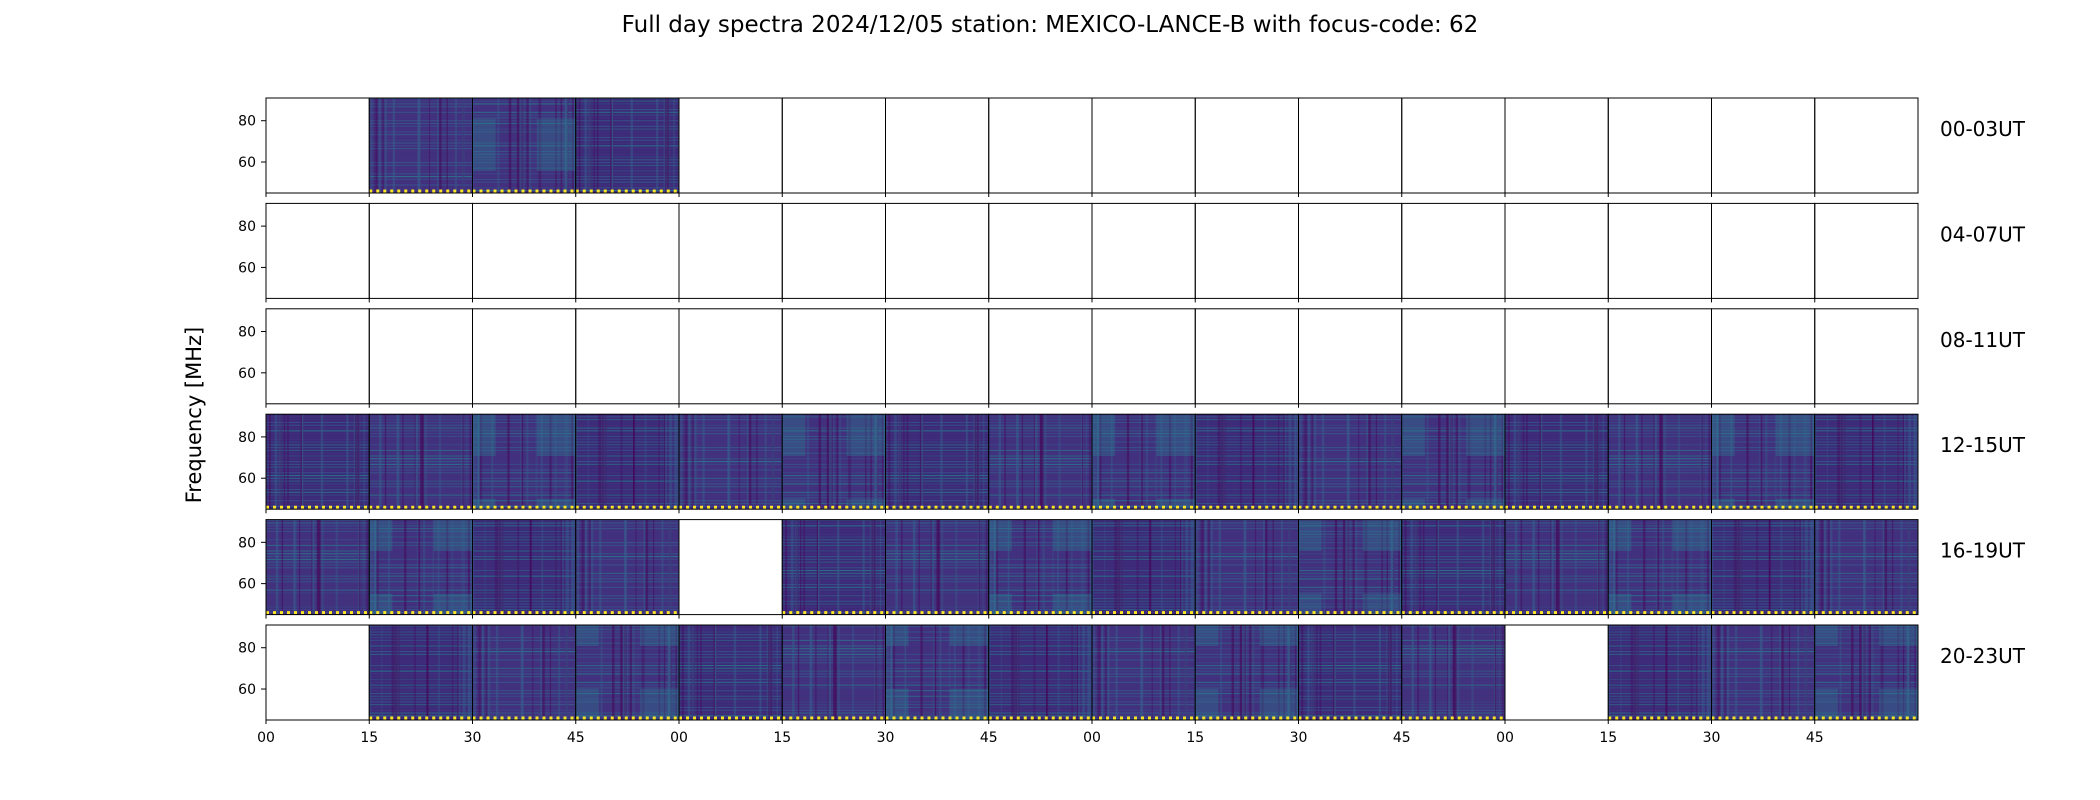  I want to click on row-label: 12-15UT, so click(1983, 445).